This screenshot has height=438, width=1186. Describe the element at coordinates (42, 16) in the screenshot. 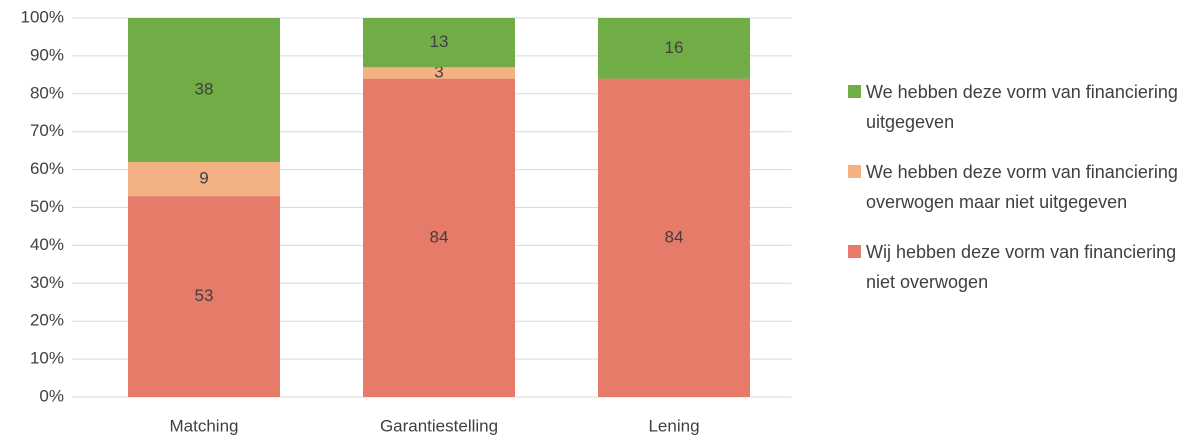

I see `y-tick-label: 100%` at that location.